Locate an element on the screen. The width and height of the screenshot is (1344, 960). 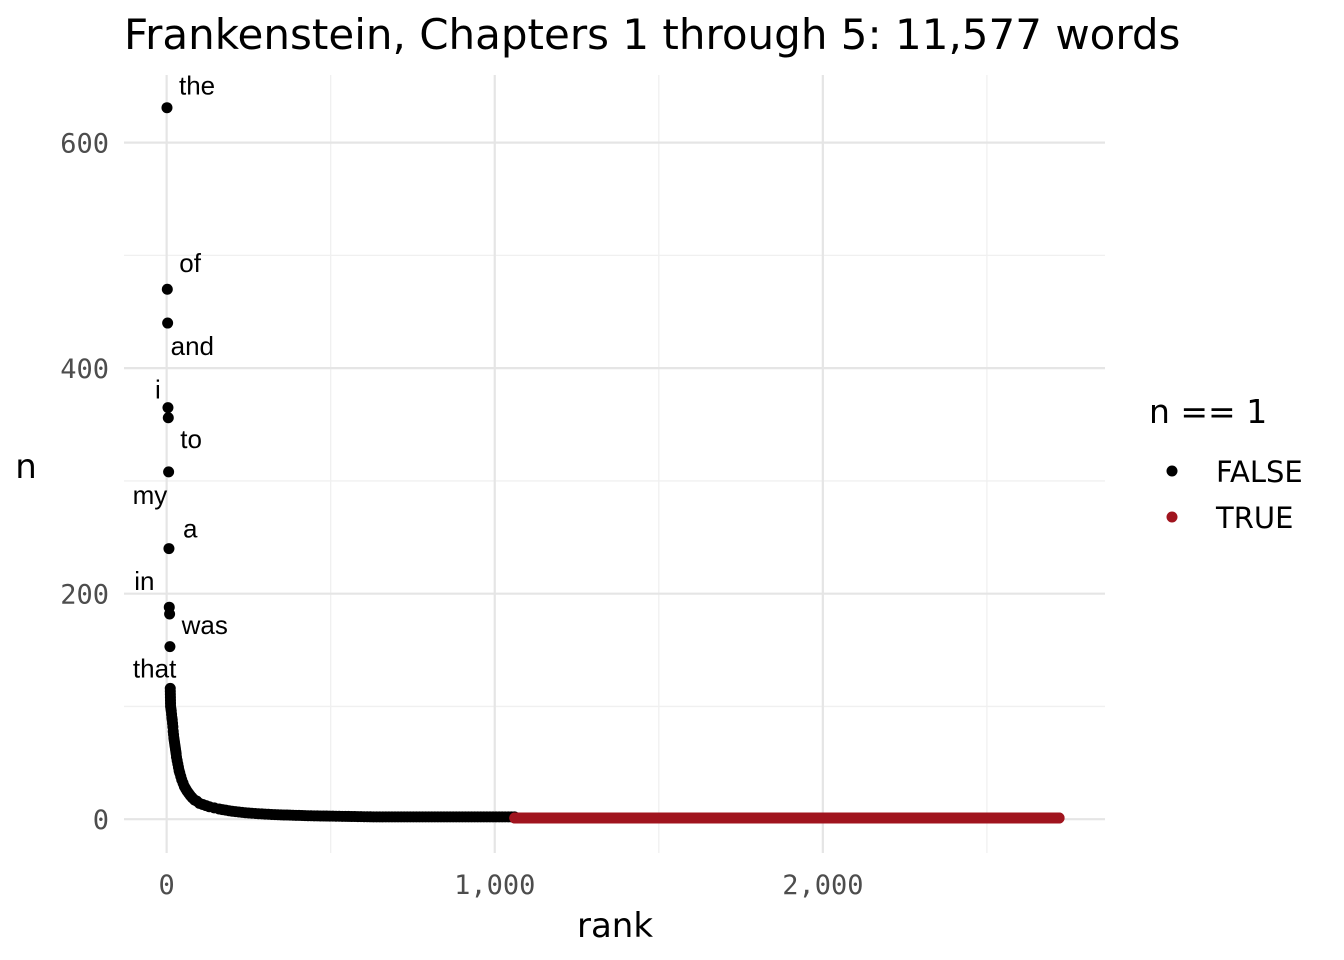
y-tick-label: 600 is located at coordinates (84, 144).